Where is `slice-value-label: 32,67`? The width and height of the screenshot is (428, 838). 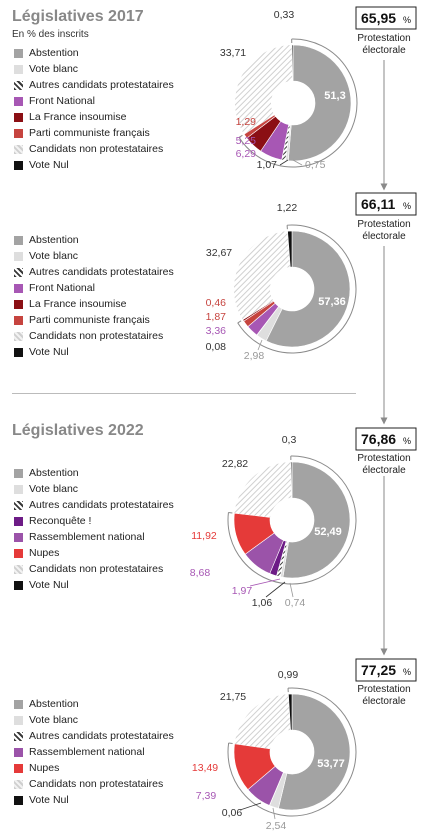
slice-value-label: 32,67 is located at coordinates (219, 253).